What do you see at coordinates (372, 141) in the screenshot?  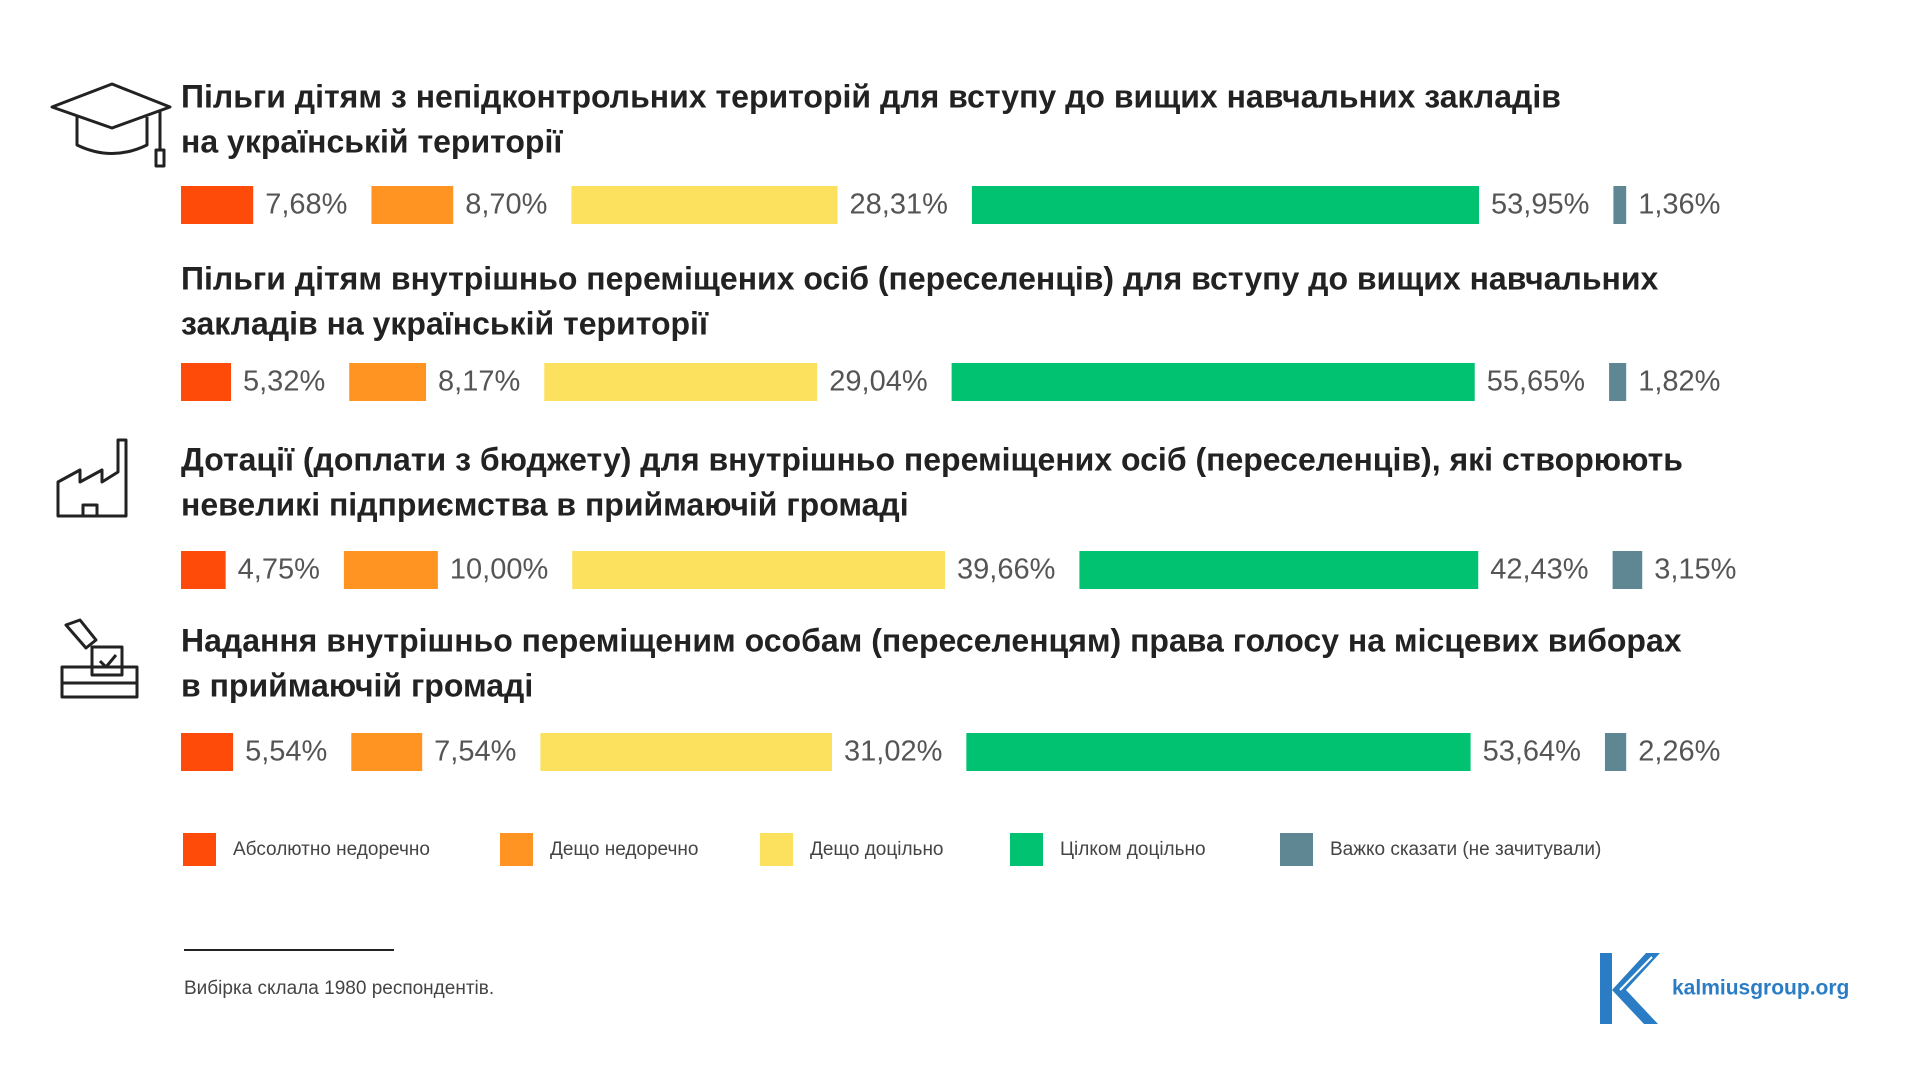 I see `row-title: на українській території` at bounding box center [372, 141].